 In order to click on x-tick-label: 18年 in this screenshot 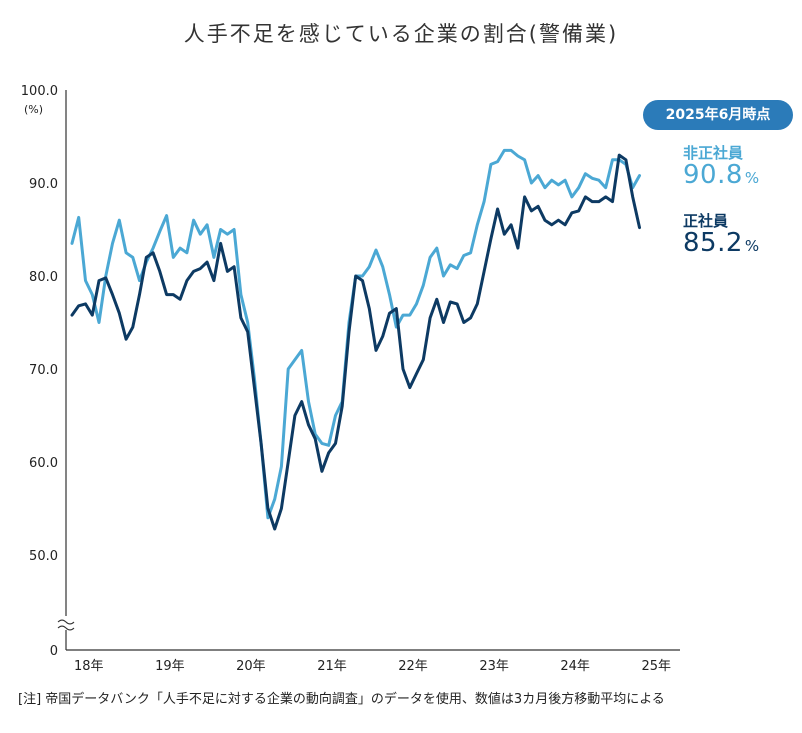, I will do `click(89, 666)`.